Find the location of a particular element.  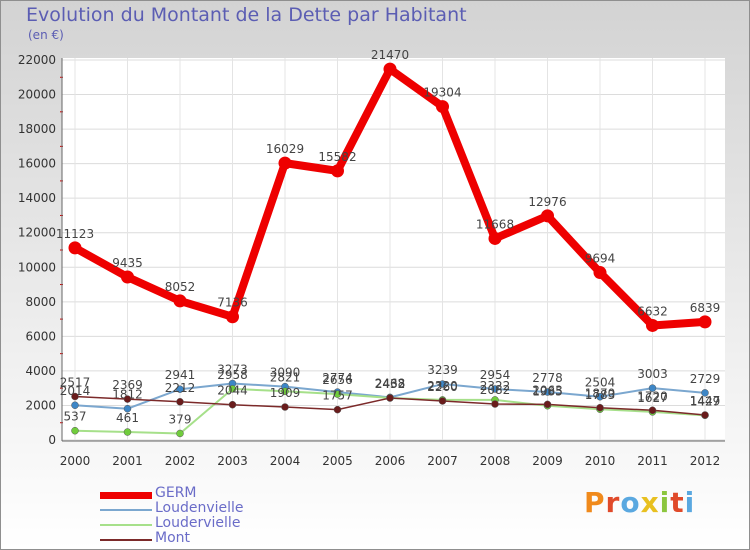

y-tick-label: 4000 is located at coordinates (40, 371).